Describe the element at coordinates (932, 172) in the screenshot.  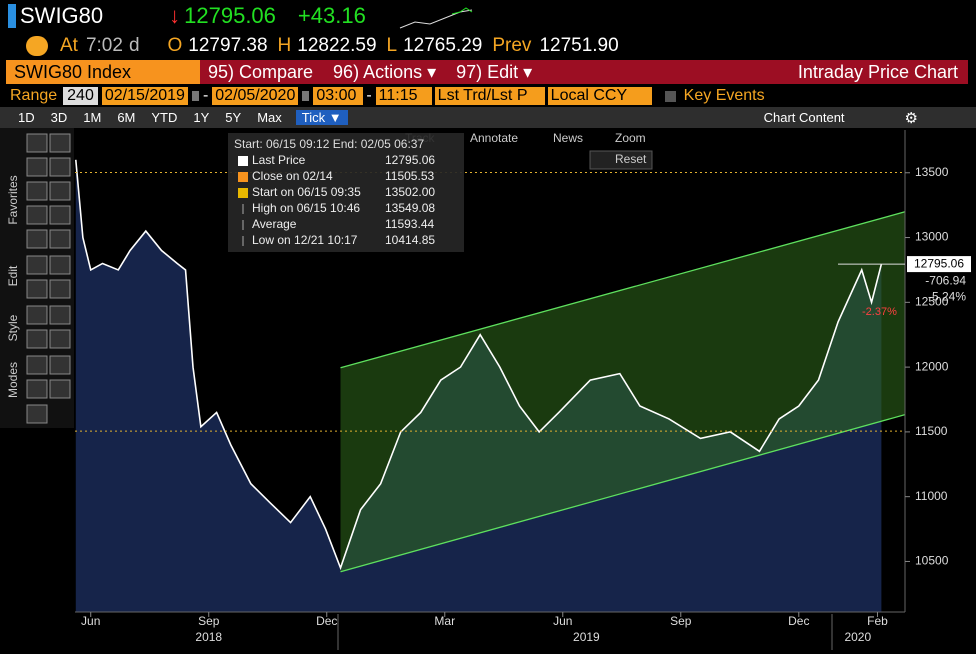
I see `y-tick-label: 13500` at that location.